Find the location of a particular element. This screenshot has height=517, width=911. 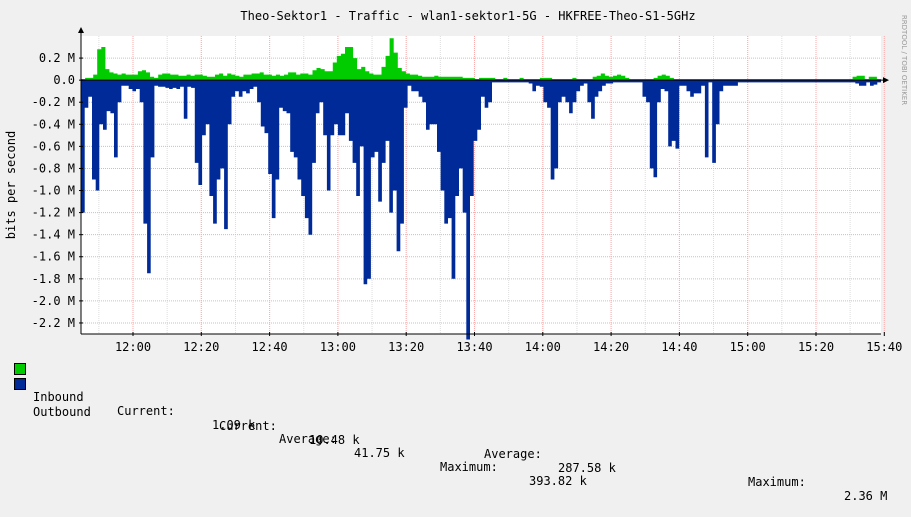

x-tick-label: 12:40 is located at coordinates (270, 347).